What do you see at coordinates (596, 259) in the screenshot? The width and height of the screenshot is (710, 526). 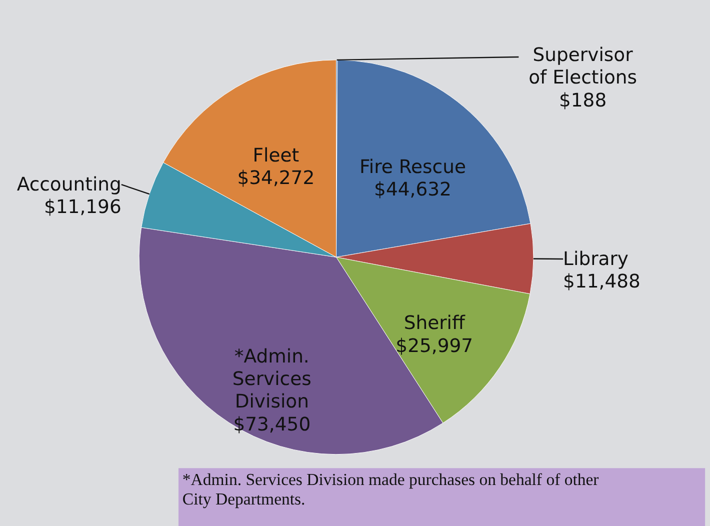 I see `slice-label: Library` at bounding box center [596, 259].